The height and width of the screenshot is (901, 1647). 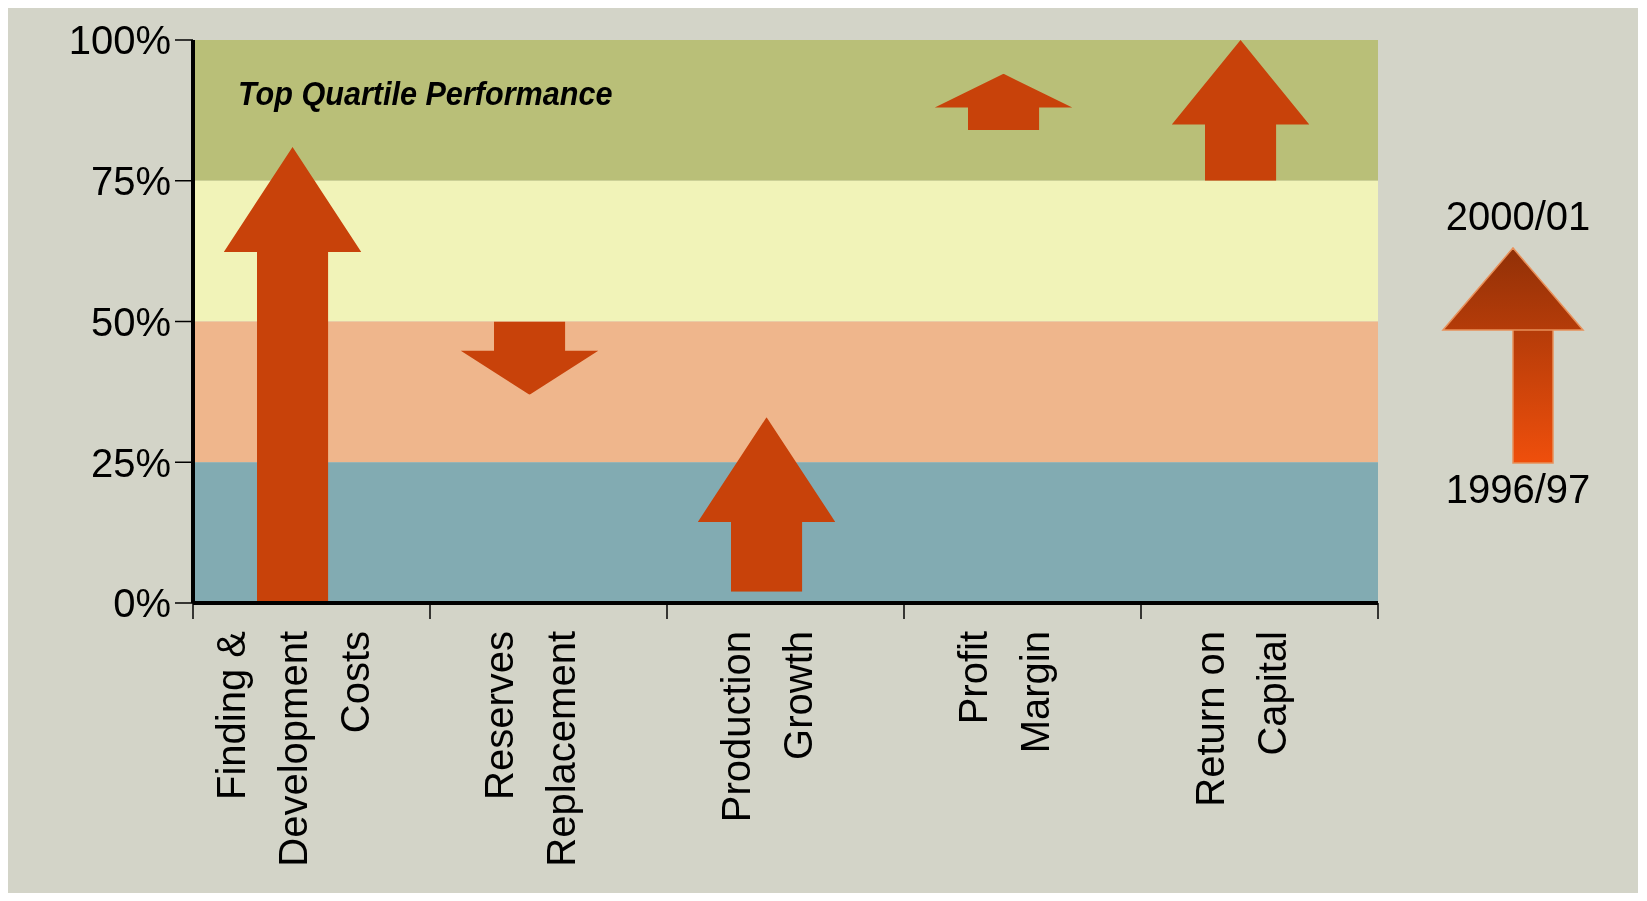 I want to click on y-tick-label: 50%, so click(x=130, y=321).